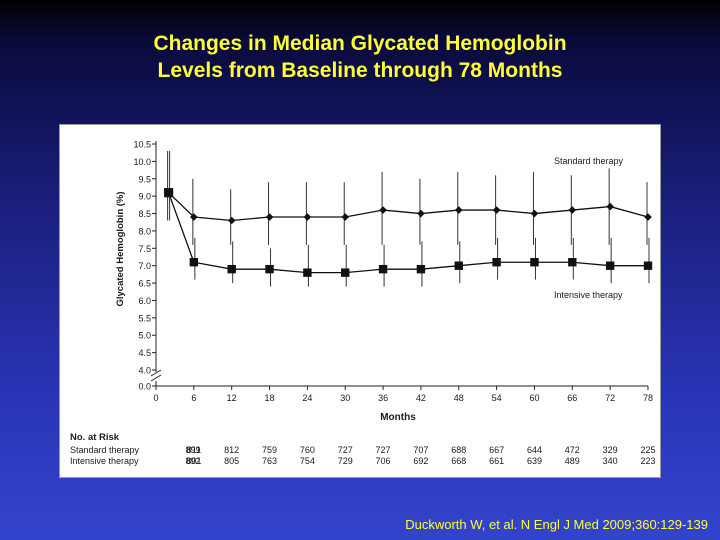 This screenshot has width=720, height=540. I want to click on y-tick-label: 4.5, so click(144, 353).